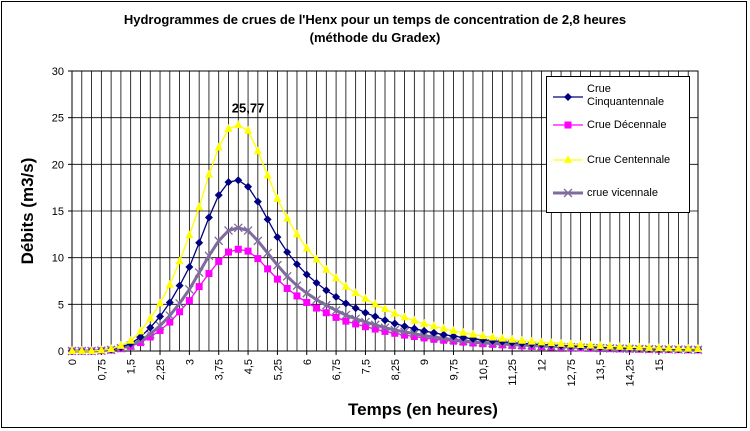 The width and height of the screenshot is (750, 431). What do you see at coordinates (572, 373) in the screenshot?
I see `x-tick-label: 12,75` at bounding box center [572, 373].